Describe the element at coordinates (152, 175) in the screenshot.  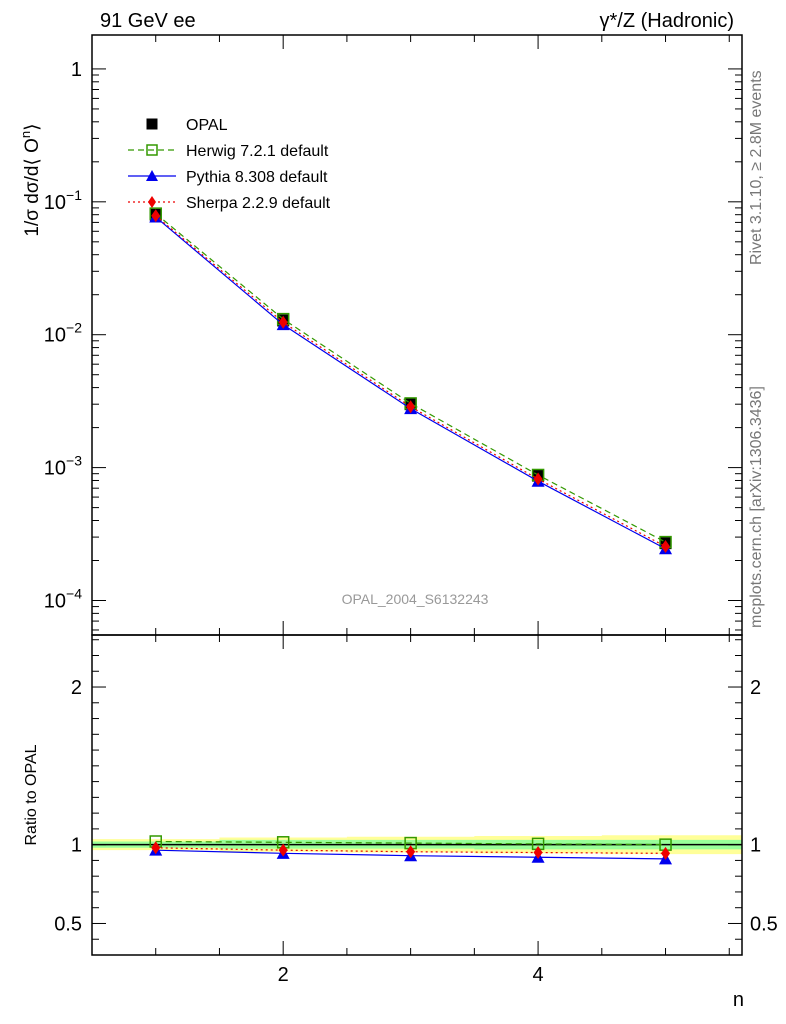
I see `legend-marker-pythia-8-308-default` at that location.